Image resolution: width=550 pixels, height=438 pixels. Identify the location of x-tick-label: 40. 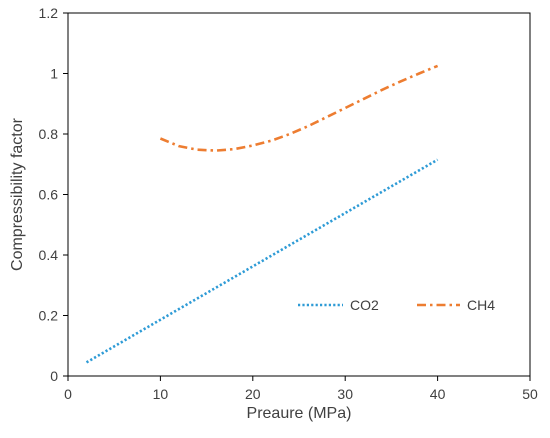
(438, 394).